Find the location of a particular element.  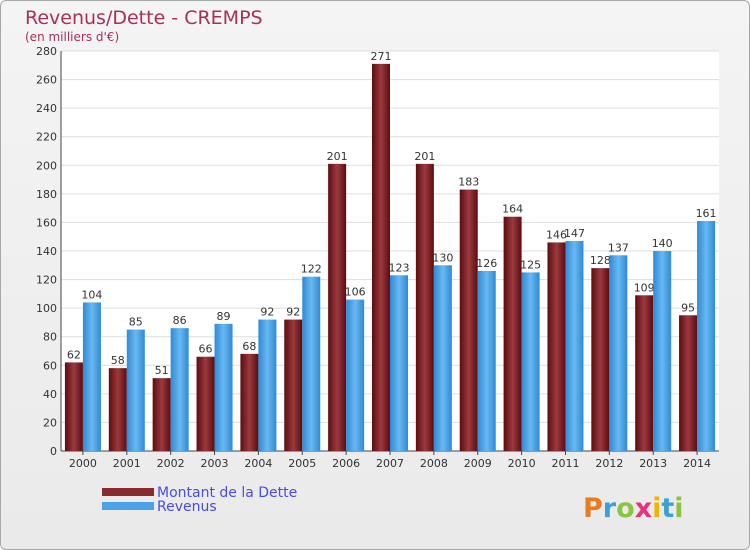

y-tick-label: 260 is located at coordinates (46, 80).